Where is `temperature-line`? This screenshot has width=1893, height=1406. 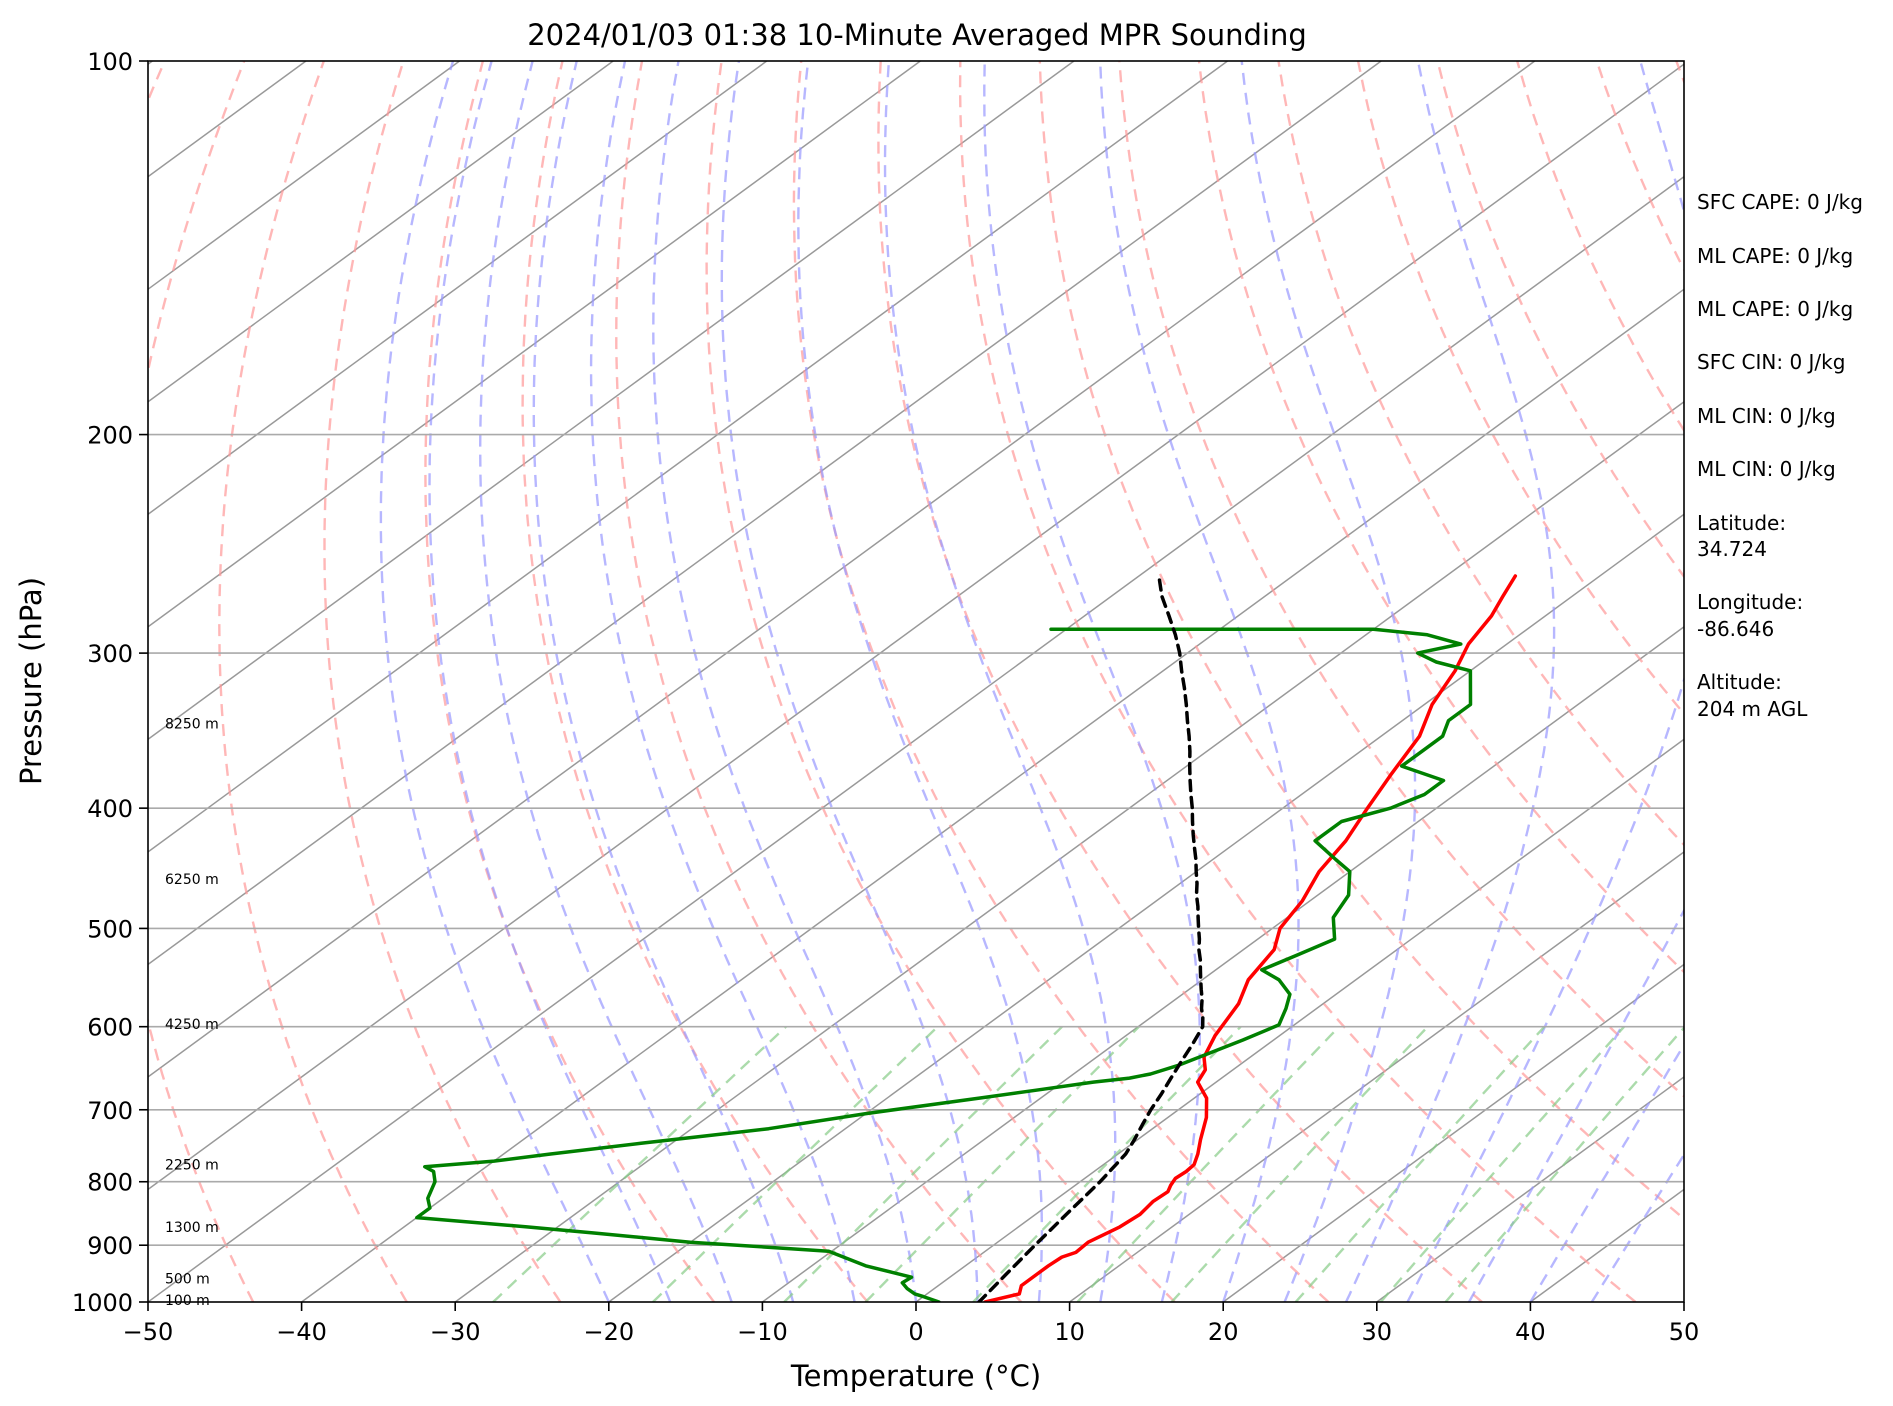
temperature-line is located at coordinates (1250, 938).